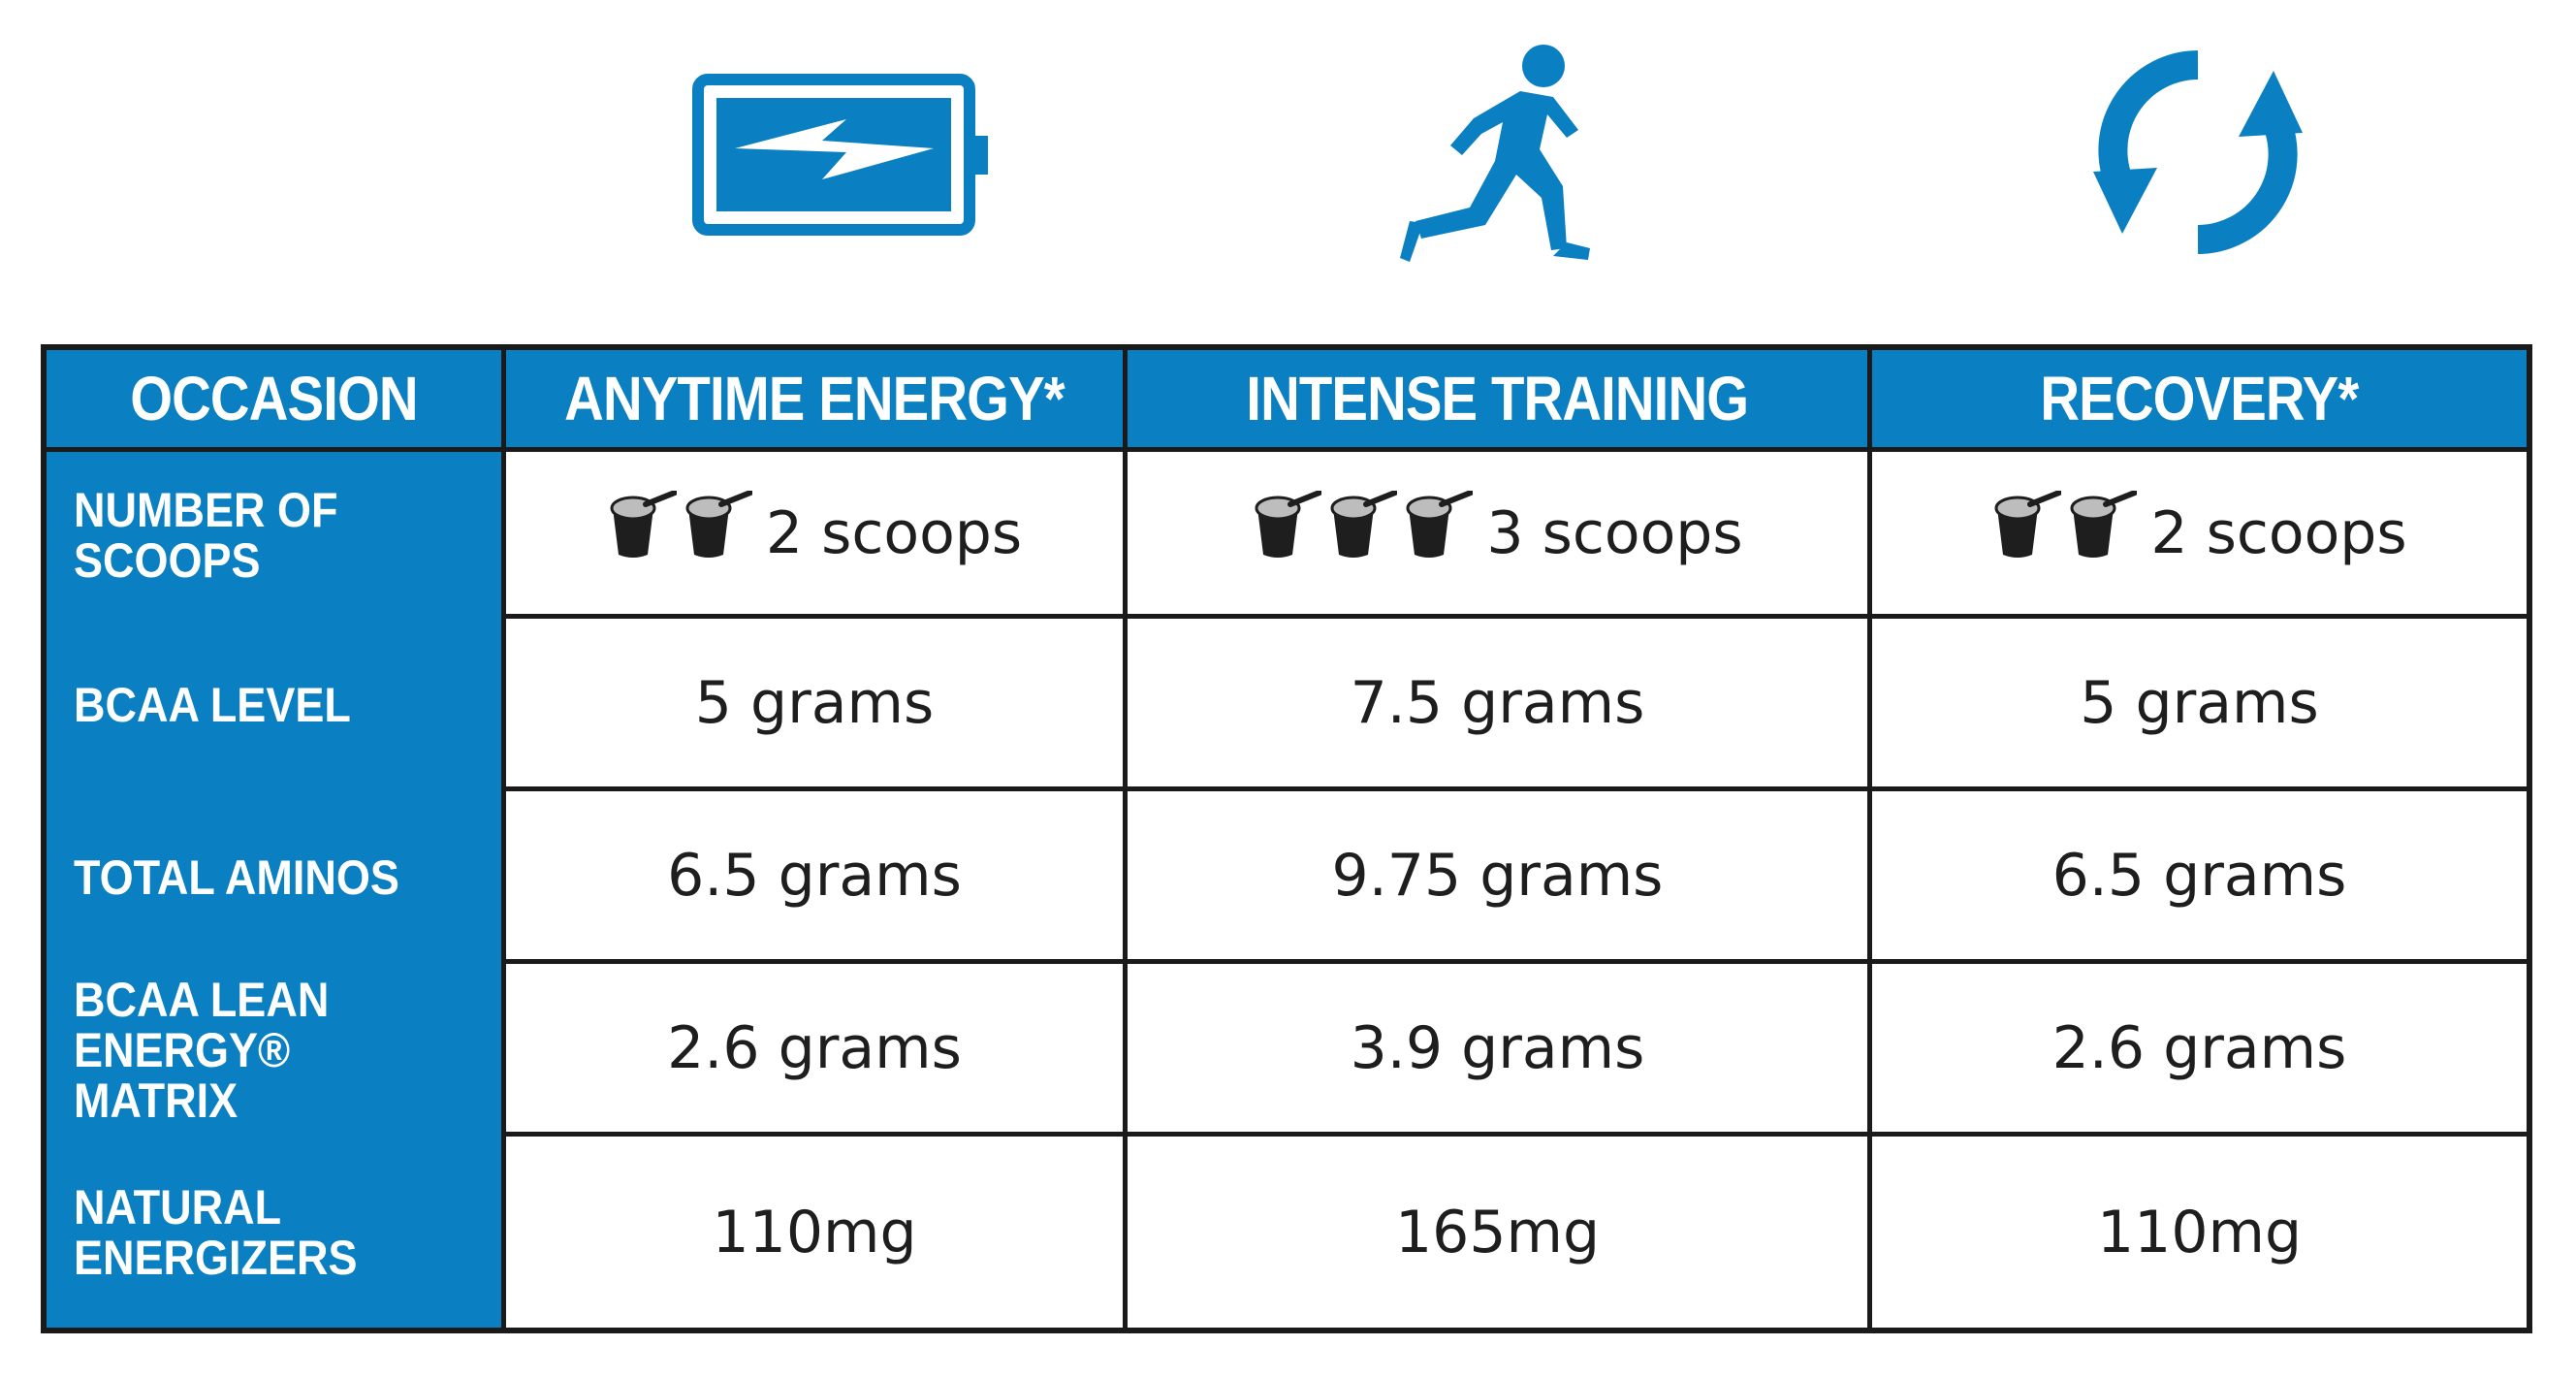 This screenshot has width=2576, height=1378. Describe the element at coordinates (2200, 535) in the screenshot. I see `scoops-recovery: 2 scoops` at that location.